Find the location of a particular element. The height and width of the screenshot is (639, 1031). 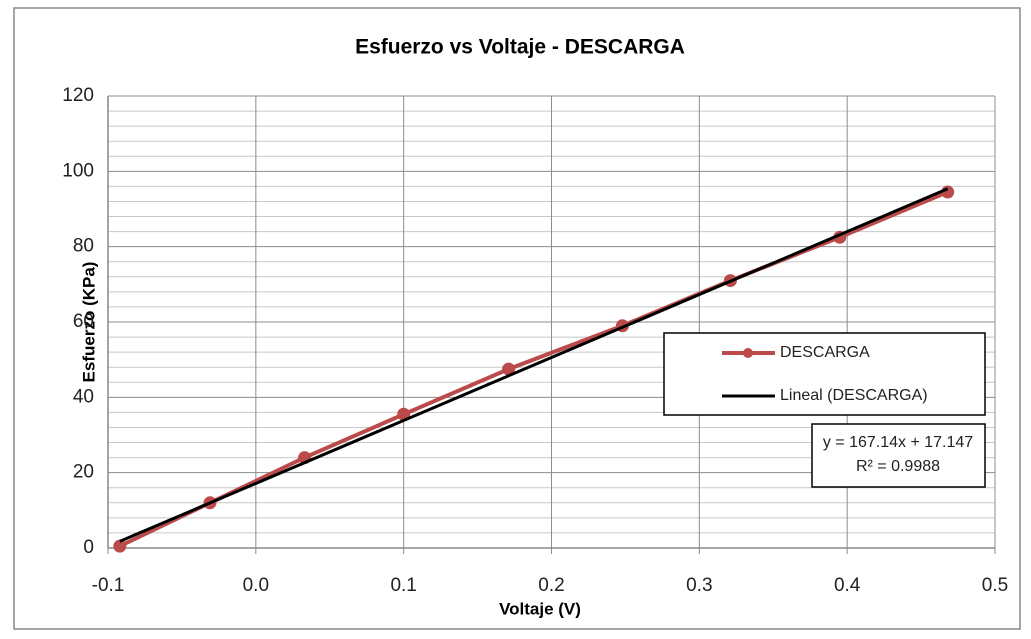

legend: DESCARGA Lineal (DESCARGA) is located at coordinates (824, 374).